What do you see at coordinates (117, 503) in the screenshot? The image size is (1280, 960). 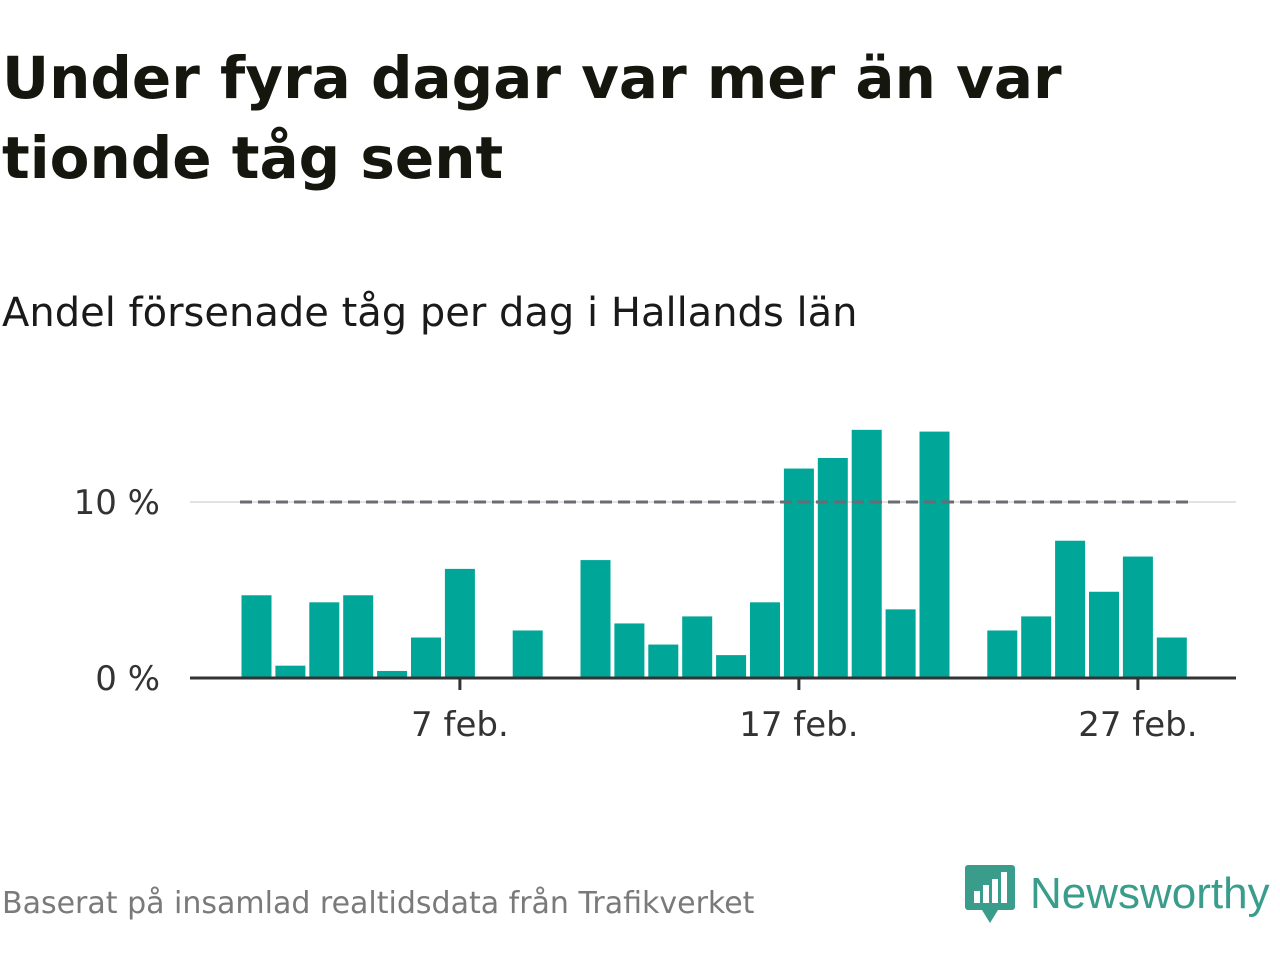 I see `y-tick-label: 10 %` at bounding box center [117, 503].